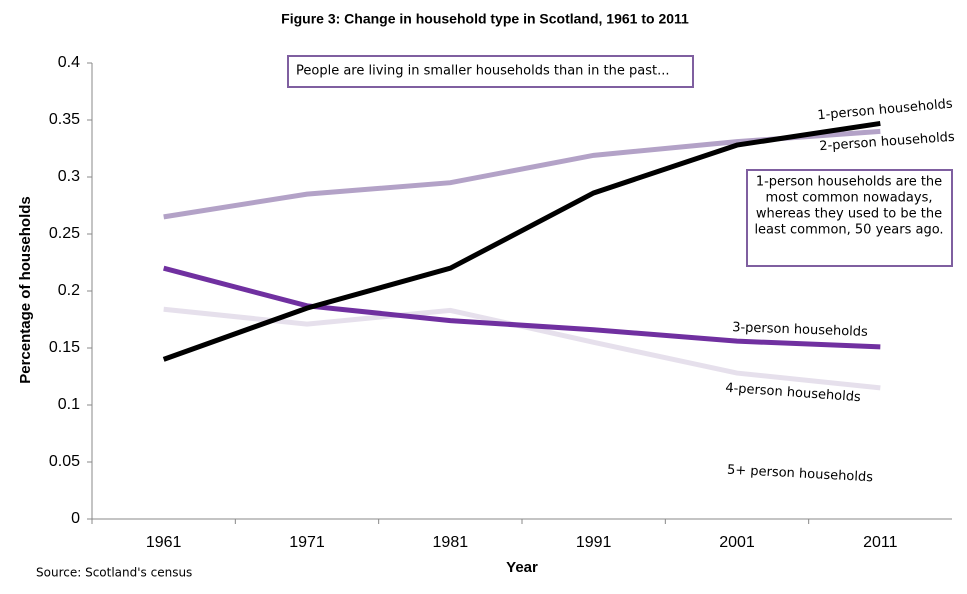 Image resolution: width=967 pixels, height=594 pixels. What do you see at coordinates (849, 198) in the screenshot?
I see `annotation: most common nowadays,` at bounding box center [849, 198].